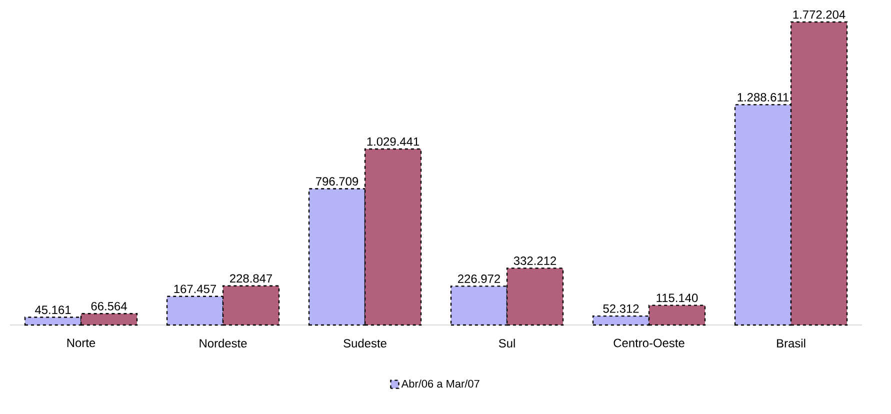 The height and width of the screenshot is (414, 891). What do you see at coordinates (791, 343) in the screenshot?
I see `x-tick-label: Brasil` at bounding box center [791, 343].